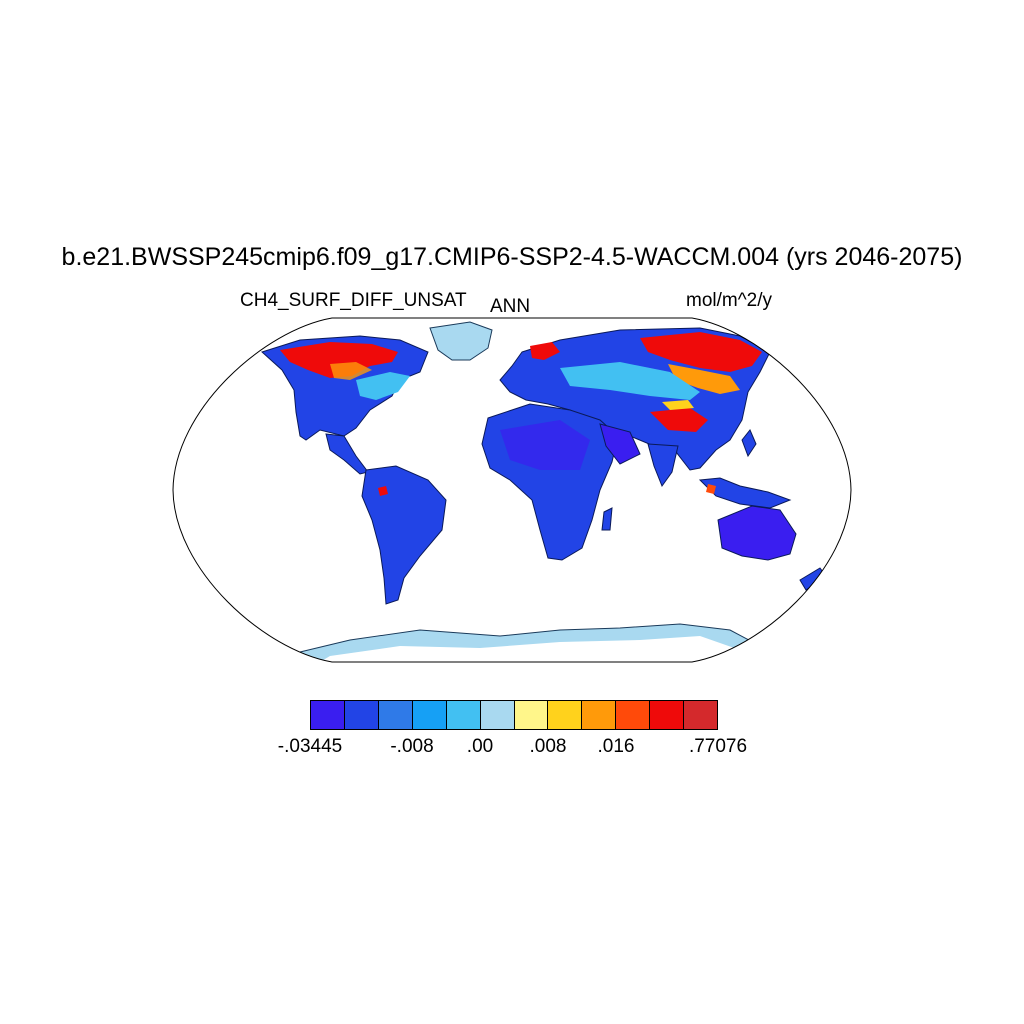 The image size is (1024, 1024). What do you see at coordinates (412, 746) in the screenshot?
I see `colorbar-label: -.008` at bounding box center [412, 746].